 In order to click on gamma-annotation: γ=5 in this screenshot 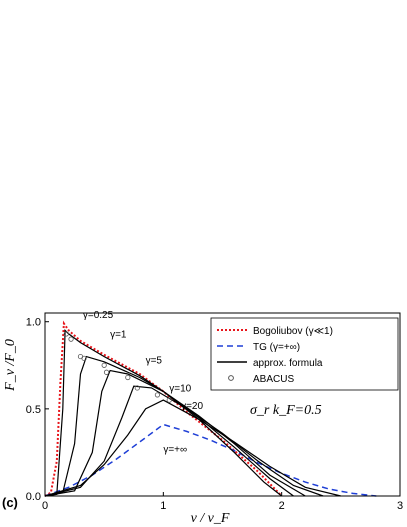, I will do `click(154, 361)`.